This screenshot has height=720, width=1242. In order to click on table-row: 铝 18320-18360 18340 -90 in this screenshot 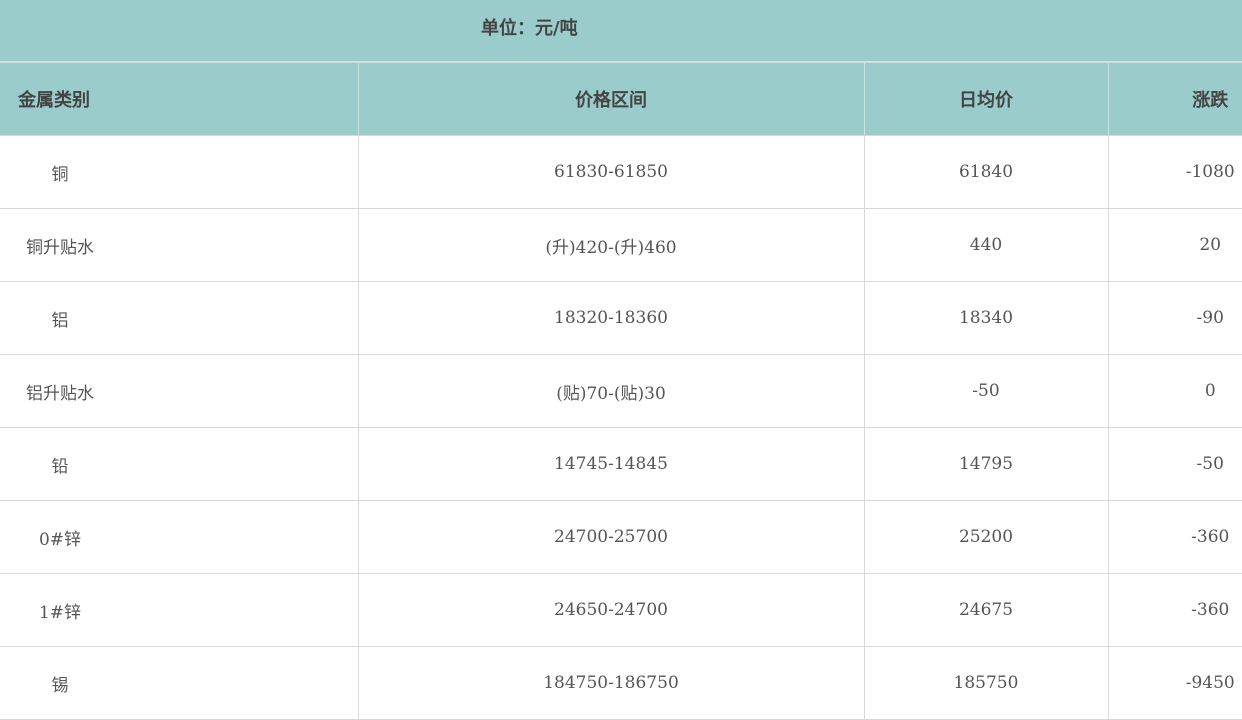, I will do `click(621, 318)`.